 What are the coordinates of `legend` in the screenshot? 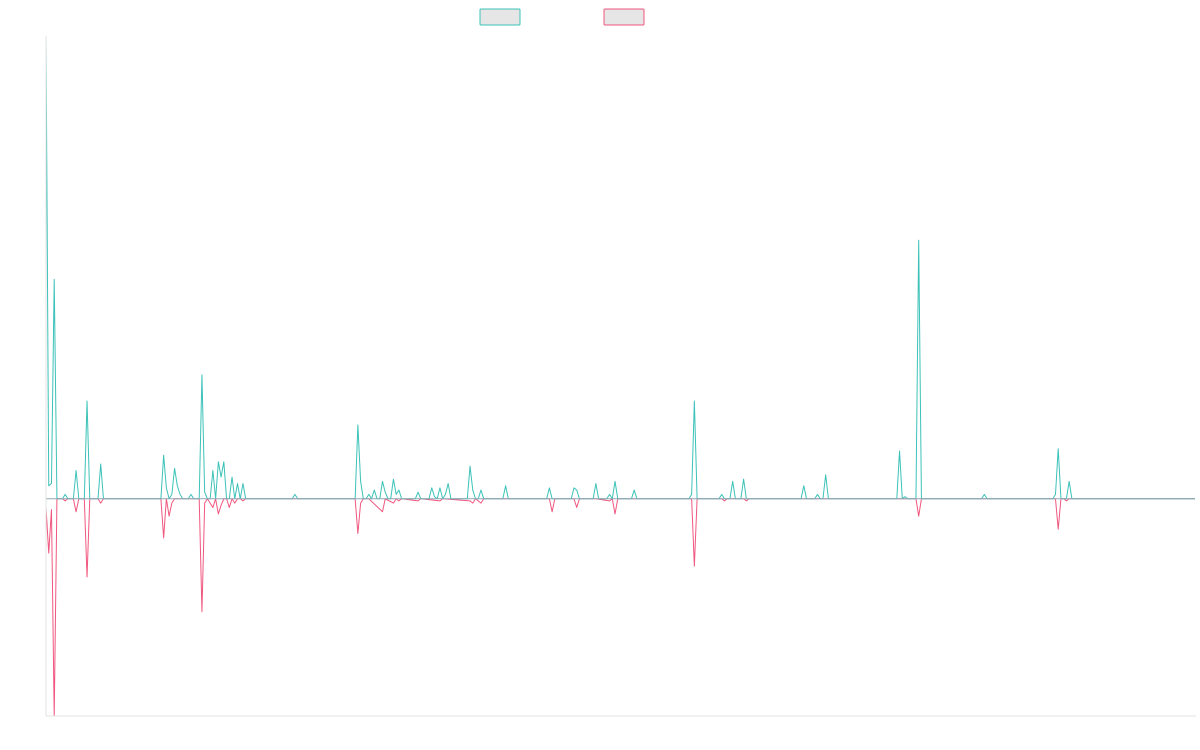 It's located at (562, 17).